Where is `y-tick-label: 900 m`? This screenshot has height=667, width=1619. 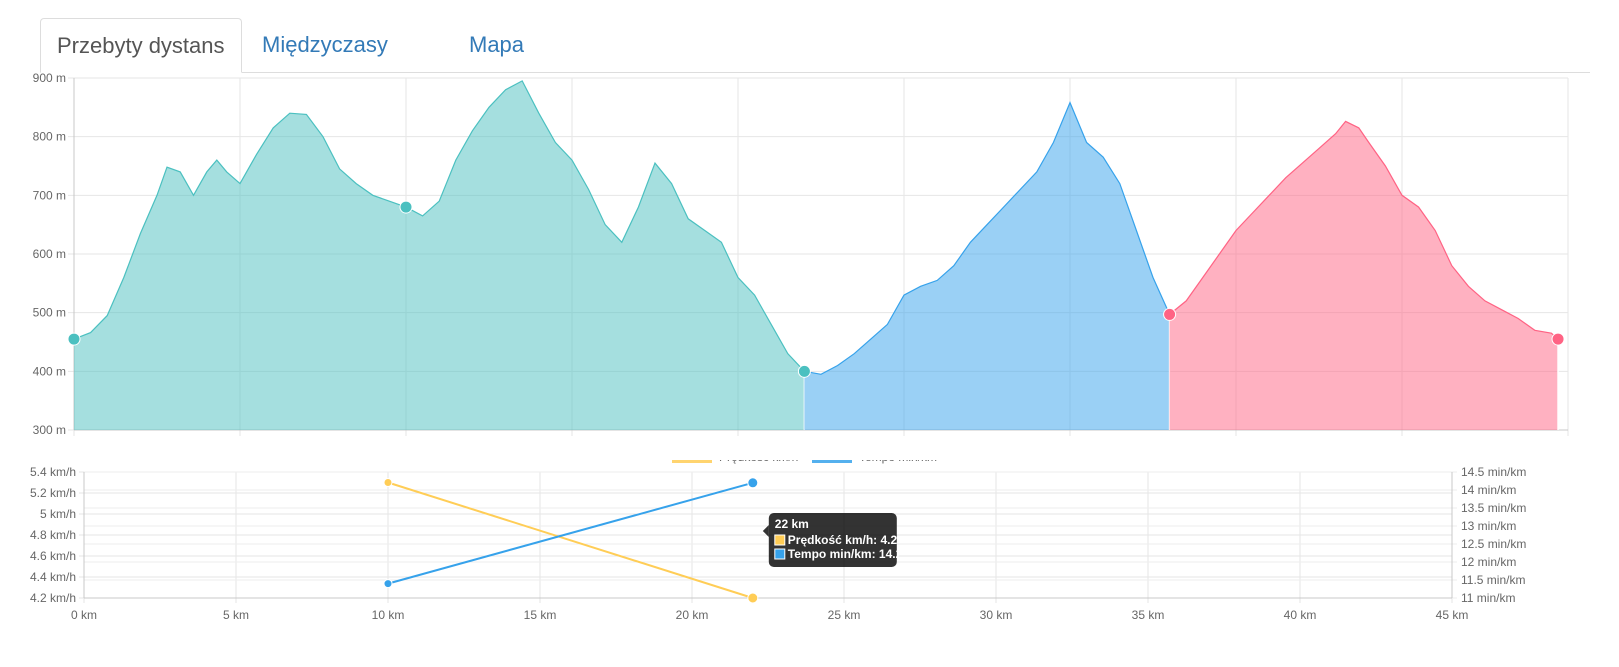
y-tick-label: 900 m is located at coordinates (49, 78).